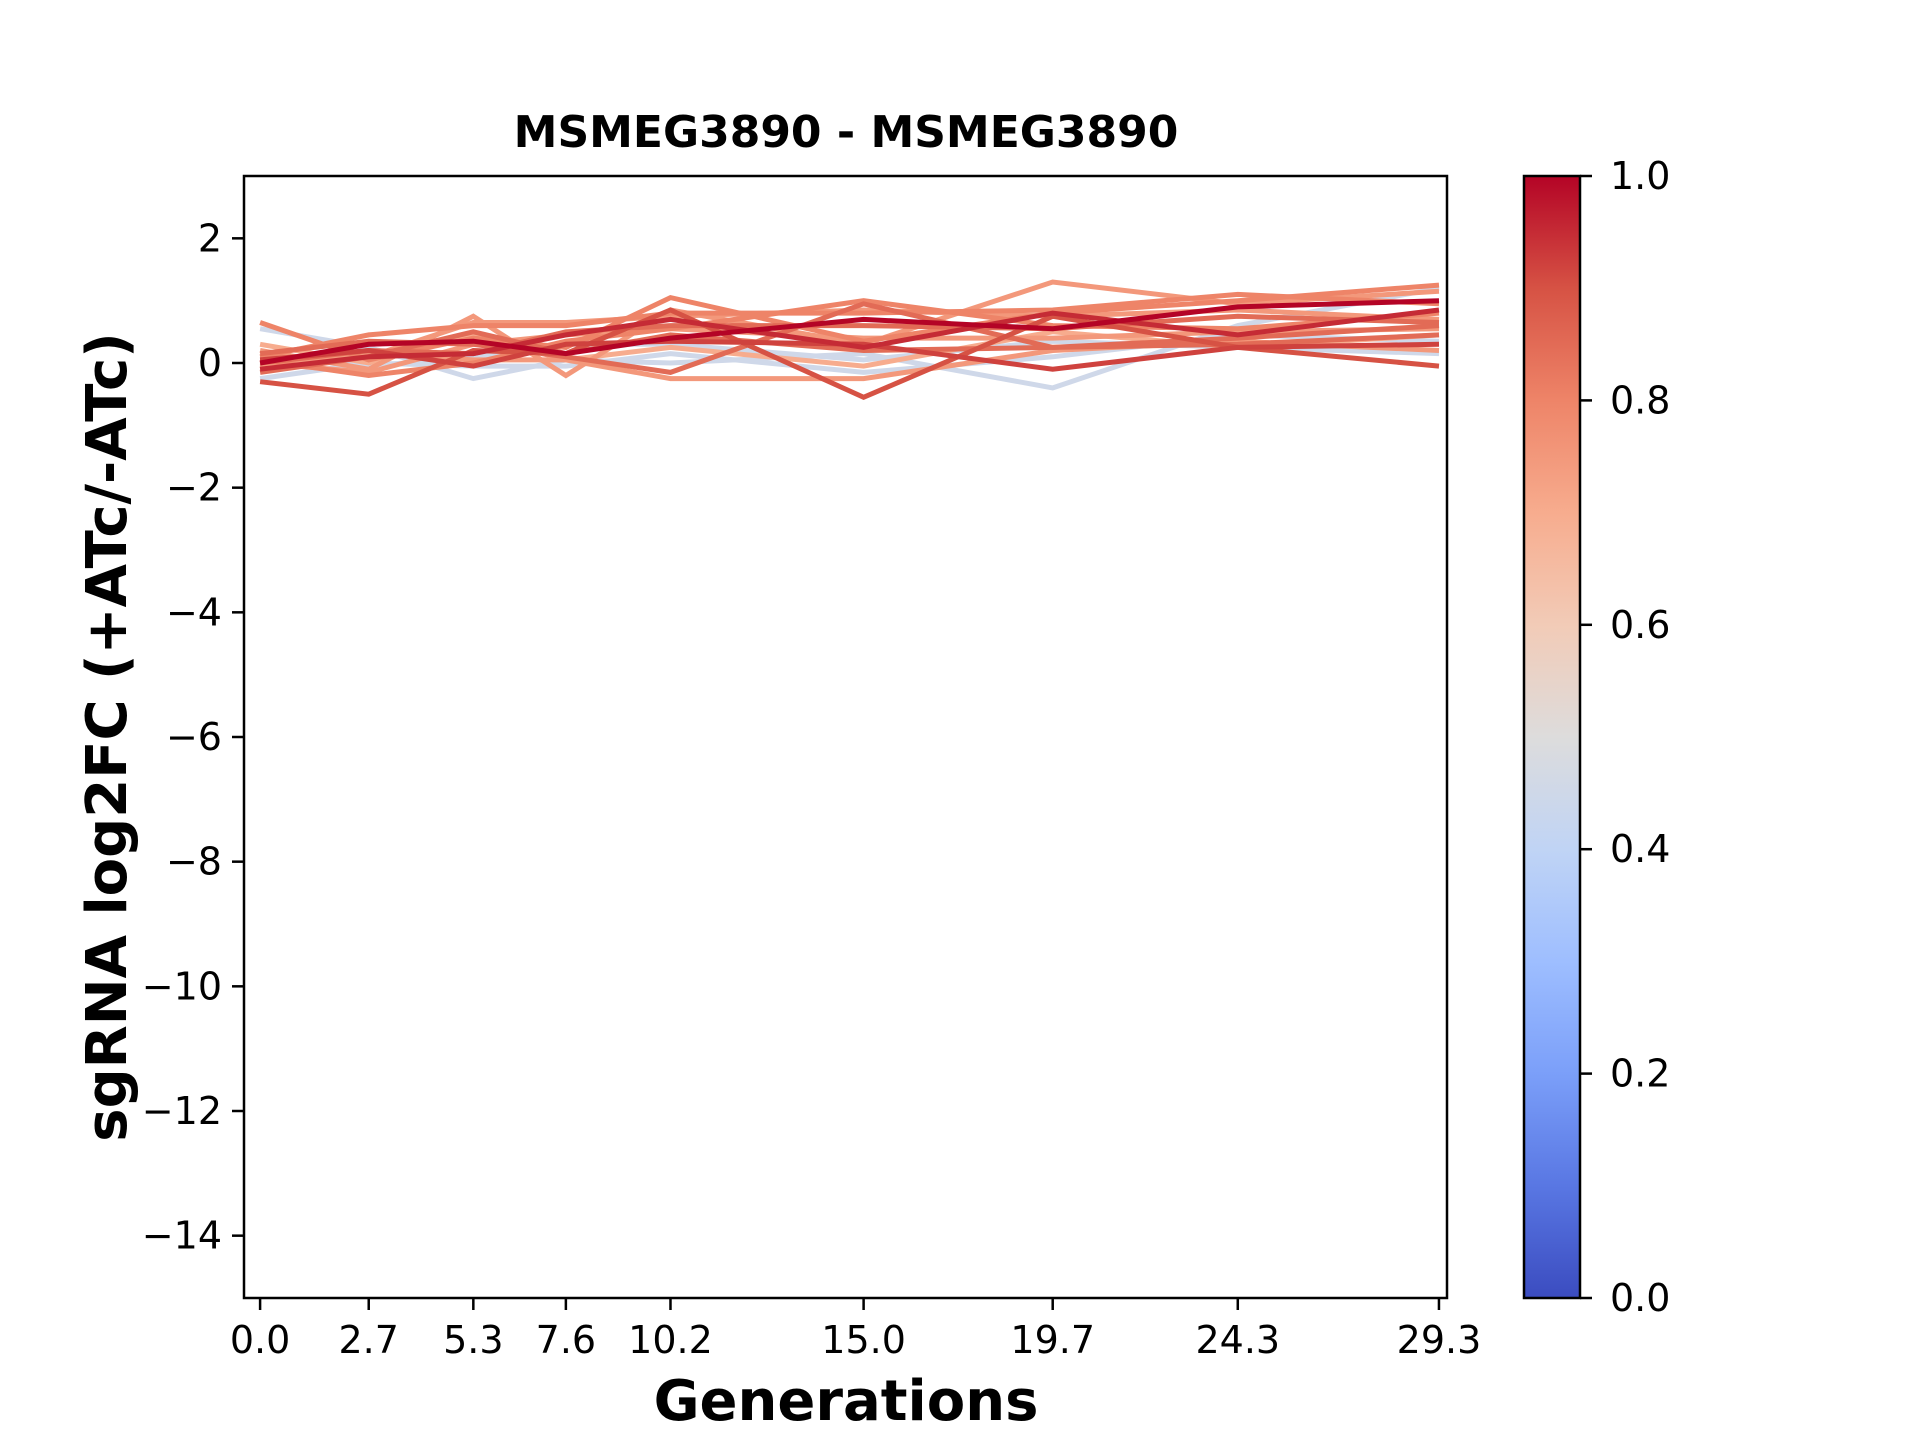 The image size is (1920, 1445). Describe the element at coordinates (1625, 737) in the screenshot. I see `colorbar-ticks: 0.0 0.2 0.4 0.6 0.8 1.0` at that location.